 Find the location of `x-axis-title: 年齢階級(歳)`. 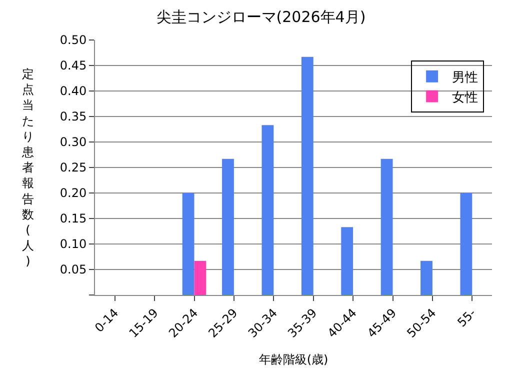

x-axis-title: 年齢階級(歳) is located at coordinates (293, 359).